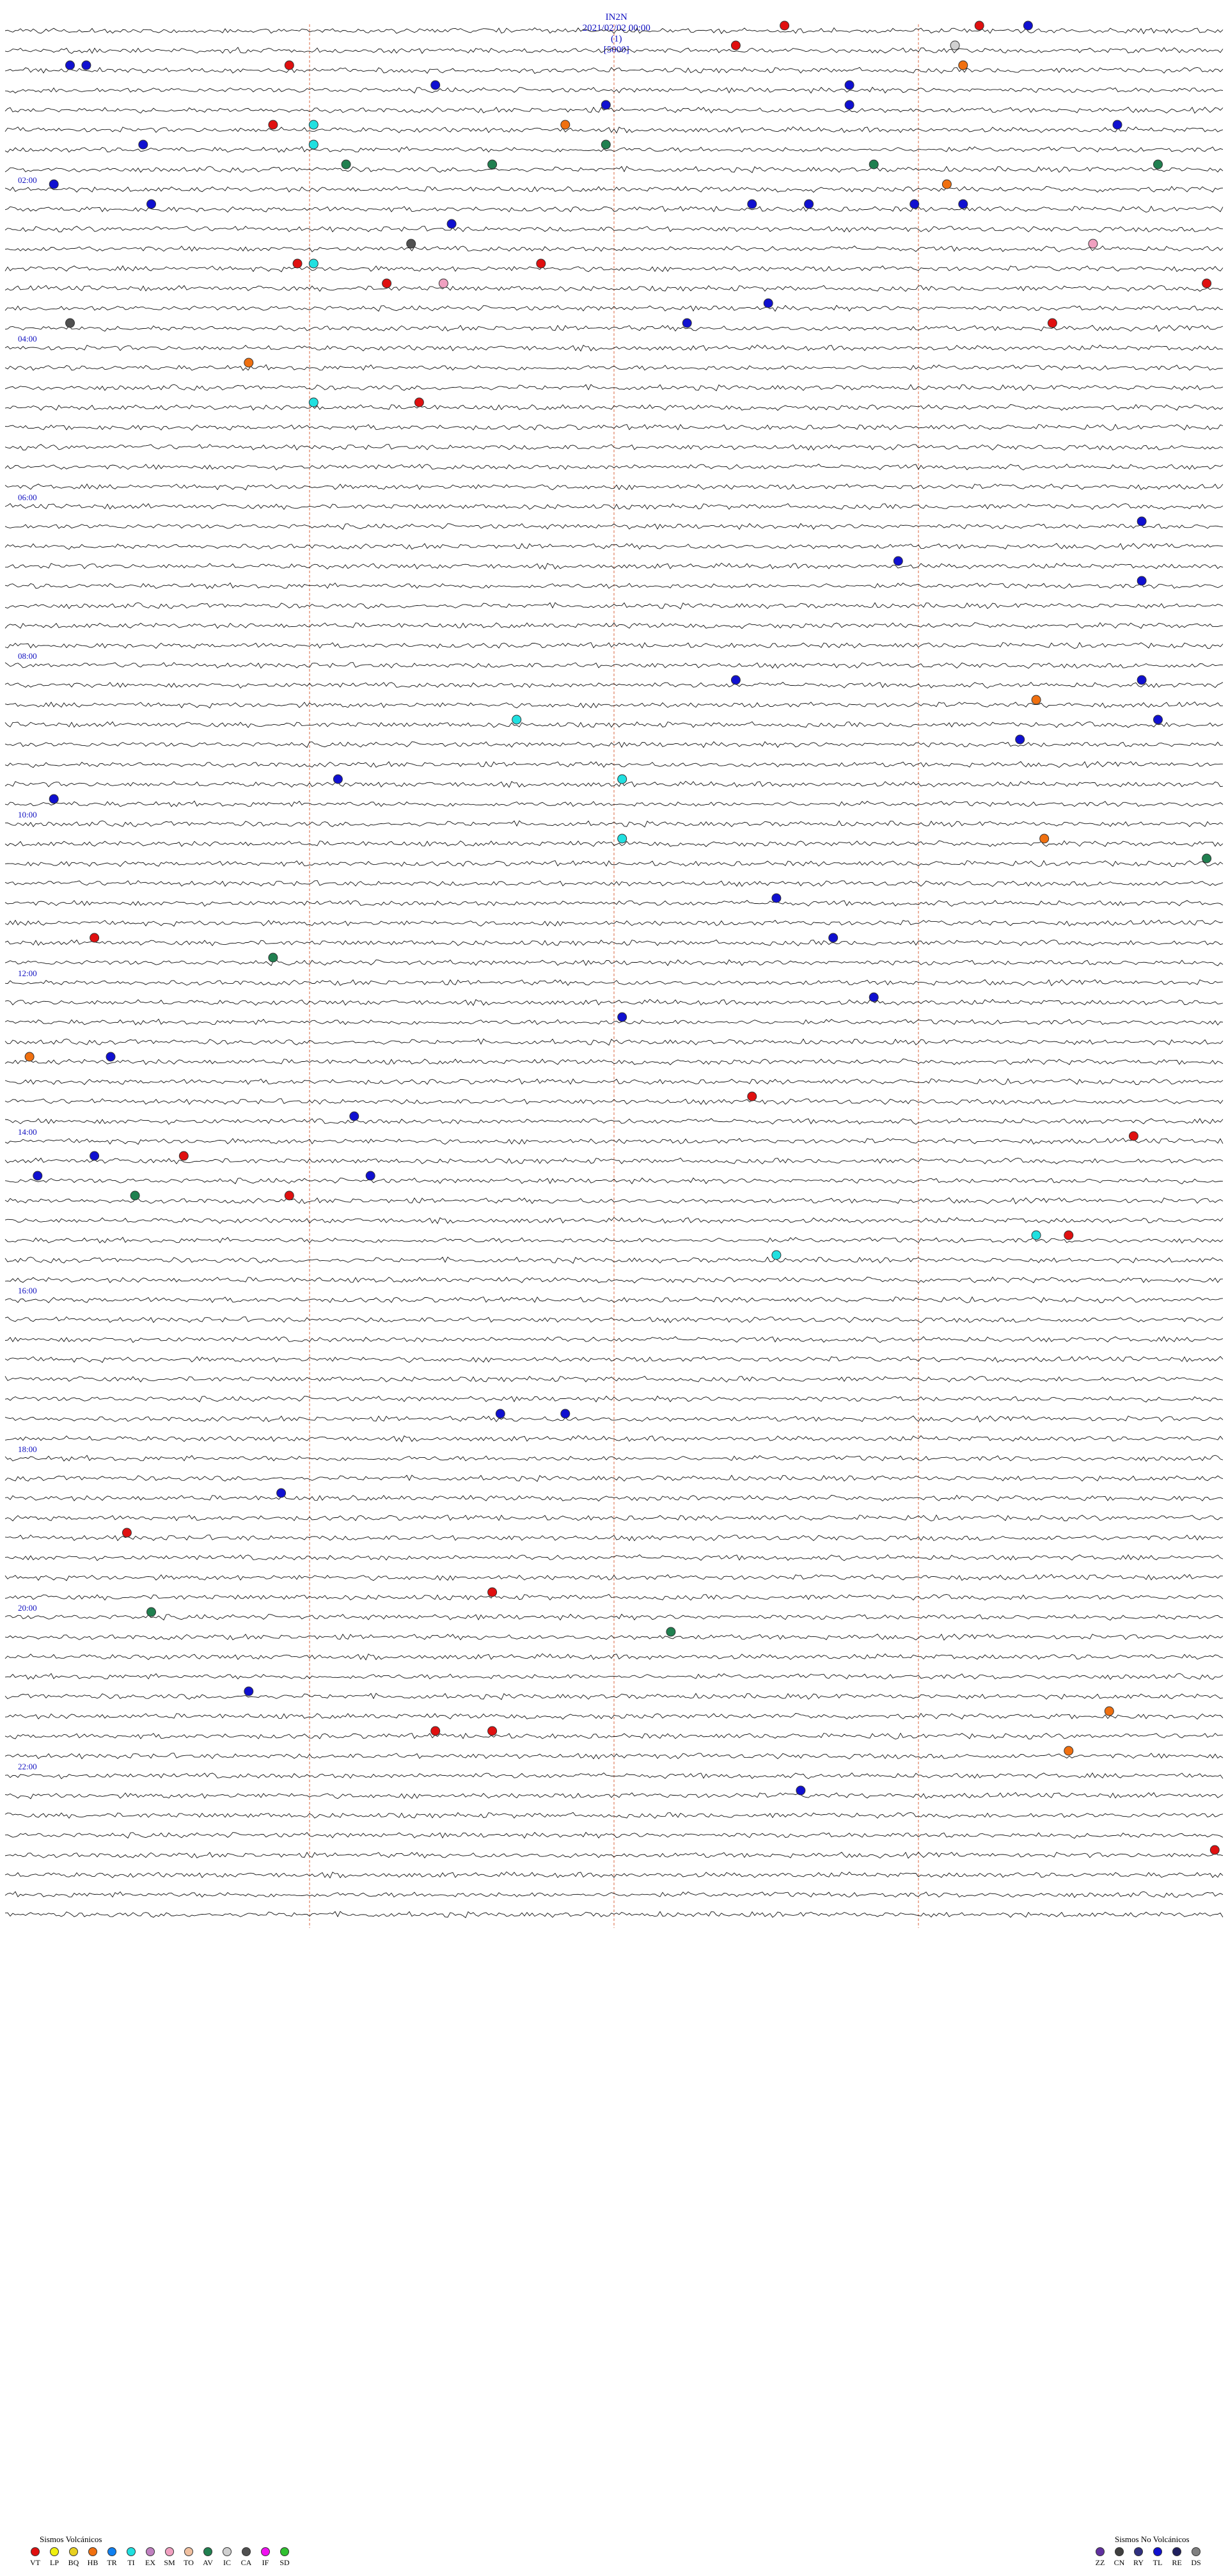  I want to click on event-marker-ic, so click(955, 45).